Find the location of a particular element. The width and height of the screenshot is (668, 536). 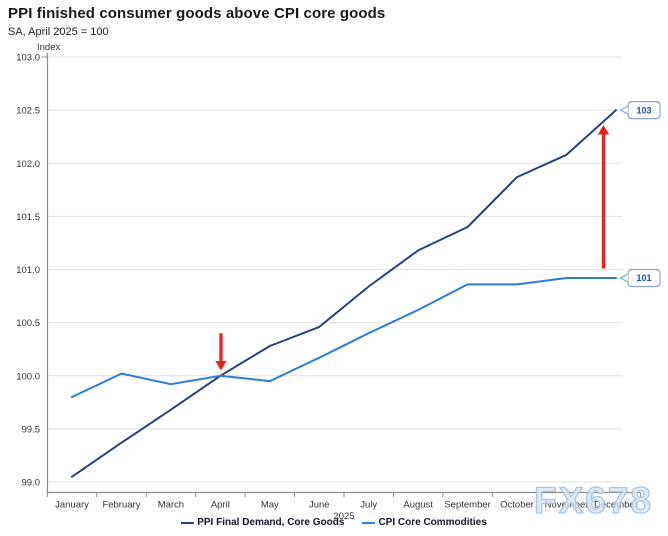

arrow-up-head-icon is located at coordinates (603, 130).